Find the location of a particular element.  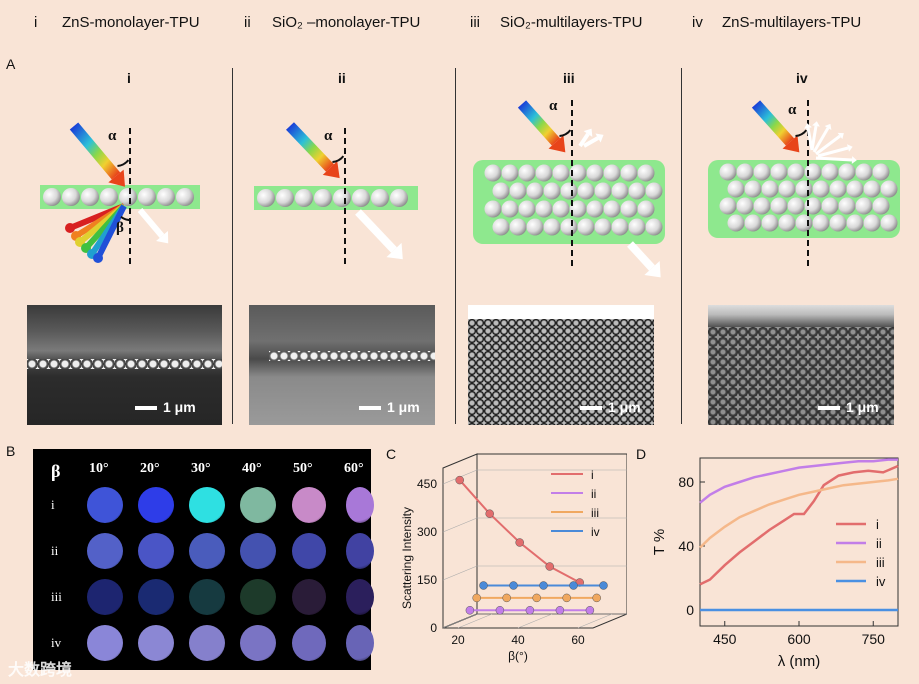

transmitted-arrow-head is located at coordinates (394, 251).